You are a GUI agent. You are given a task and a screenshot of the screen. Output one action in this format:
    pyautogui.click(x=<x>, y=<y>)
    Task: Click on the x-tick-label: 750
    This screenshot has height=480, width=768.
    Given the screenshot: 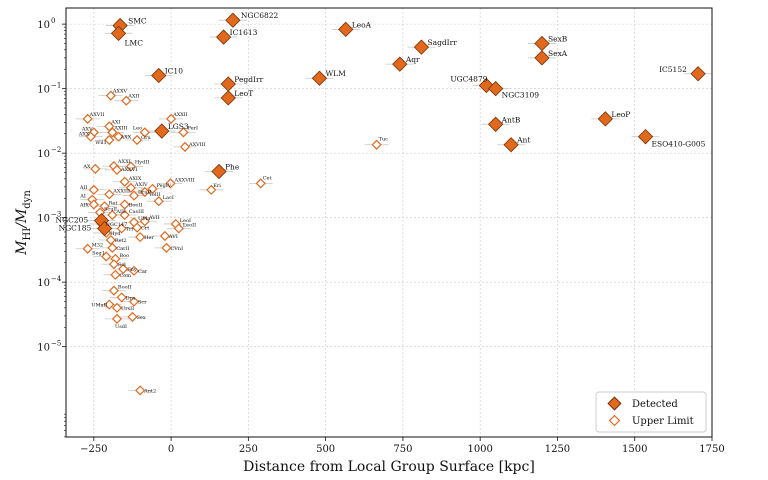 What is the action you would take?
    pyautogui.click(x=402, y=449)
    